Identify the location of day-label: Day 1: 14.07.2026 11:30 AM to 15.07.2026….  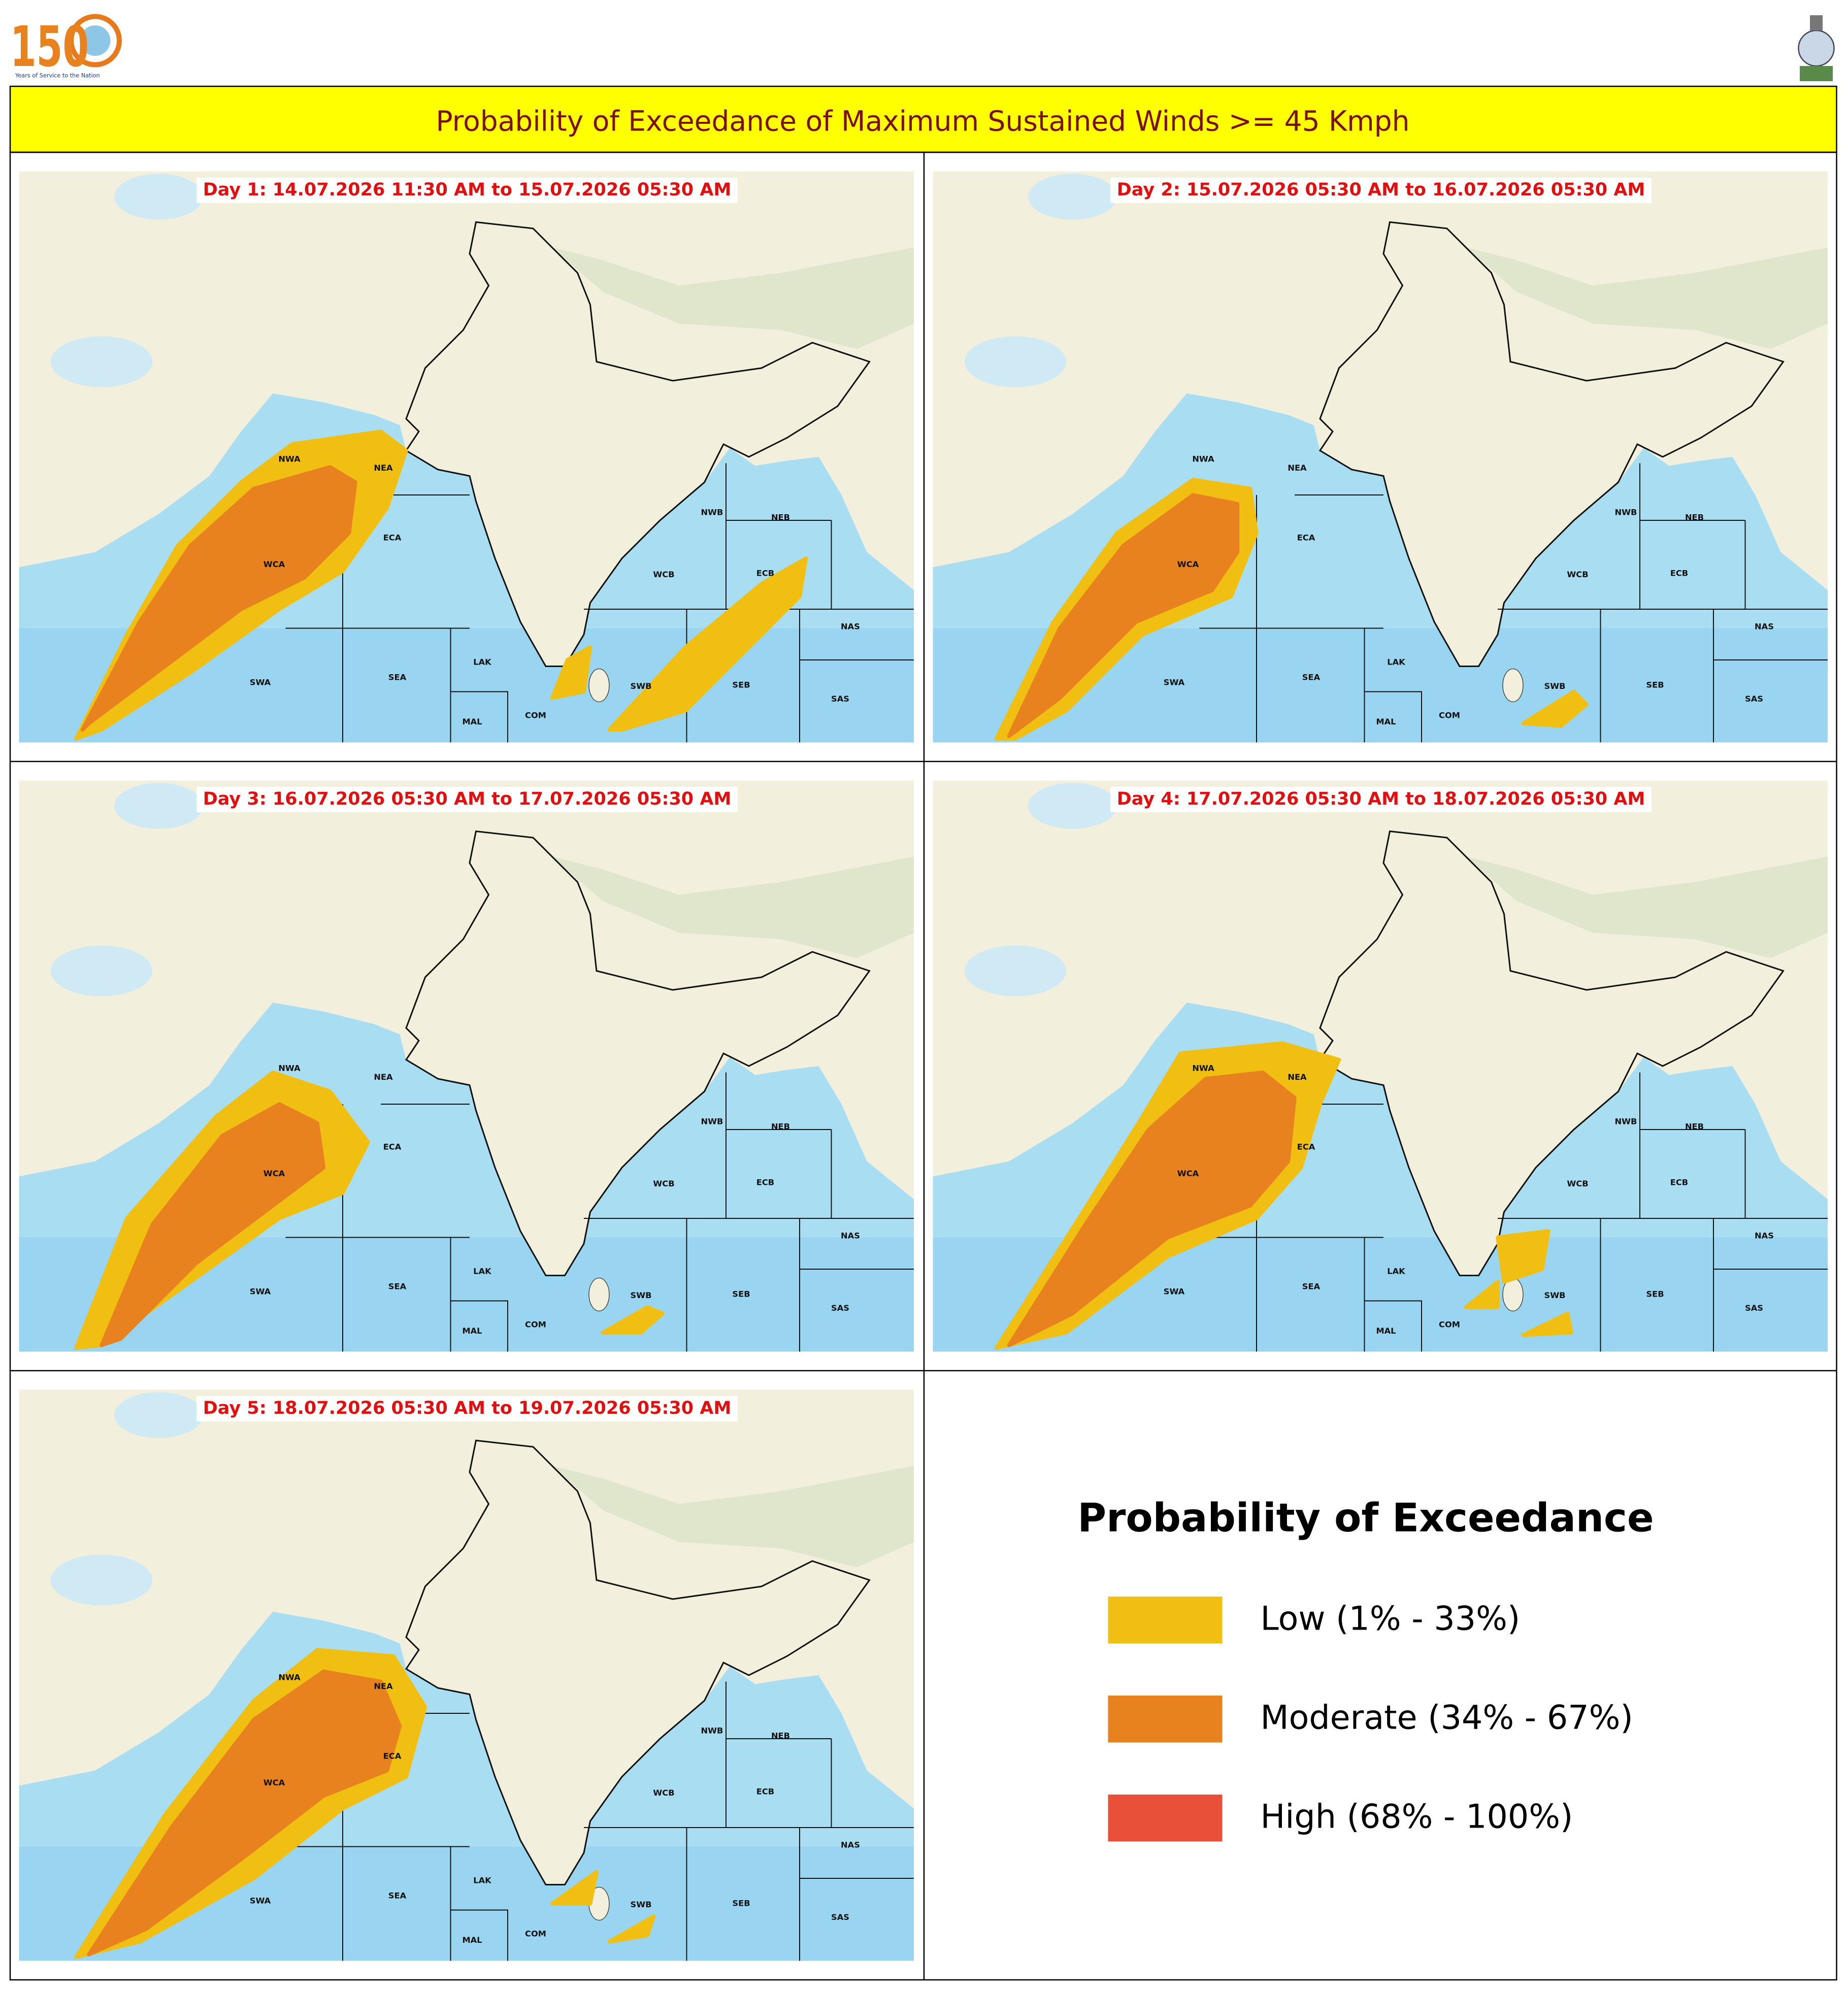
(467, 190).